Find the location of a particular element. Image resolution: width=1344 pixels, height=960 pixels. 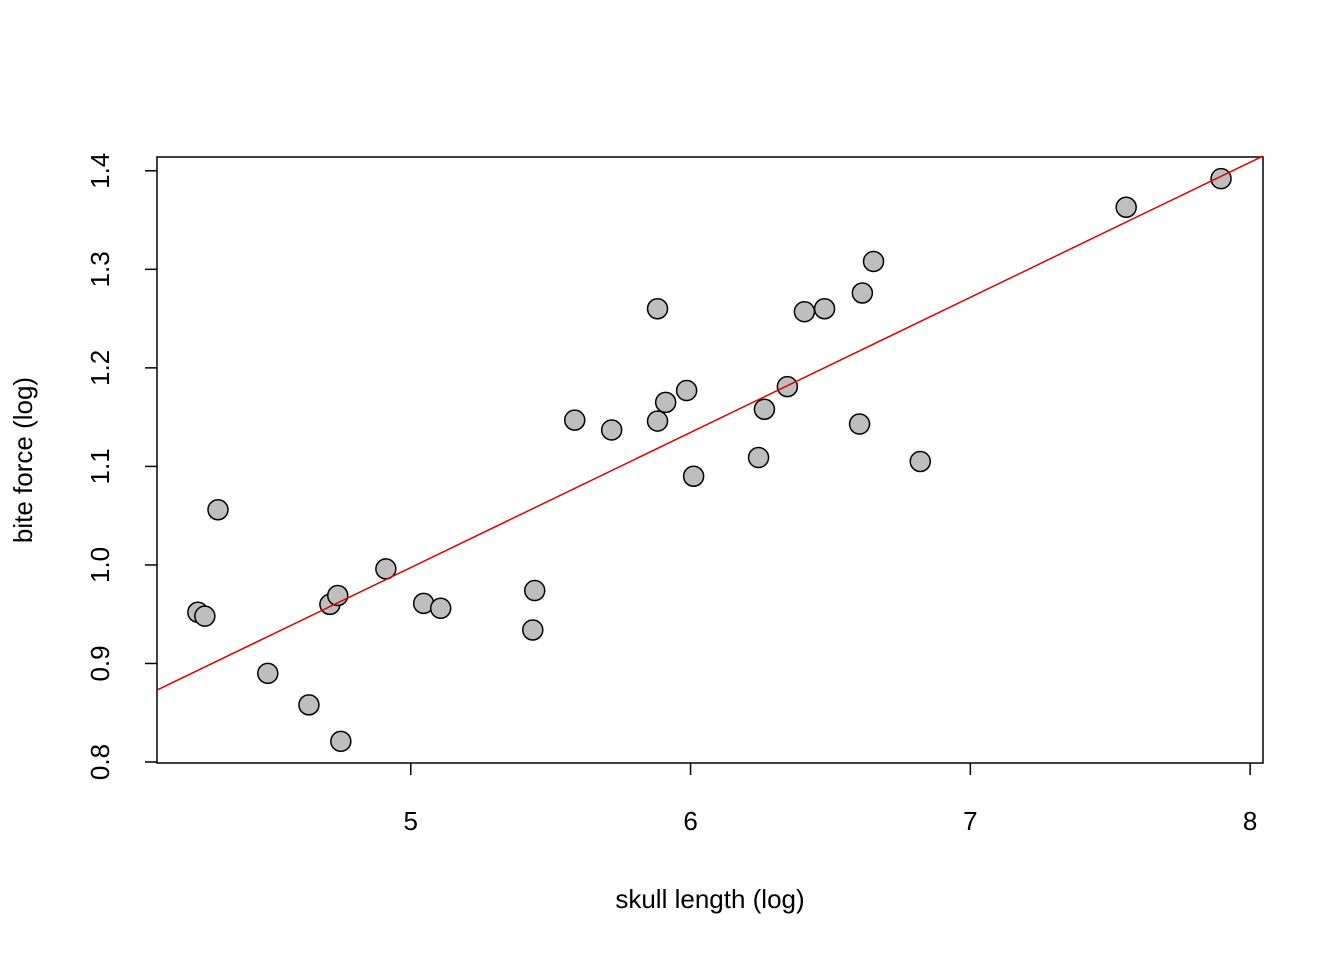

y-tick-label: 0.9 is located at coordinates (100, 663).